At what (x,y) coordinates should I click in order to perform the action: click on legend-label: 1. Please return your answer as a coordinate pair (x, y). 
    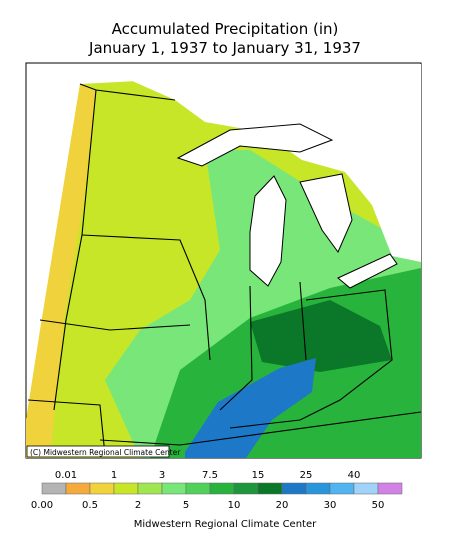
    Looking at the image, I should click on (114, 475).